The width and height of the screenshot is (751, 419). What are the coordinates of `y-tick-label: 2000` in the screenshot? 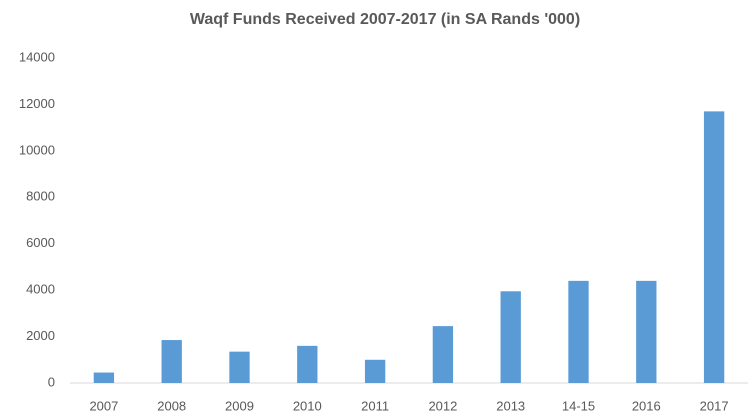 It's located at (40, 335).